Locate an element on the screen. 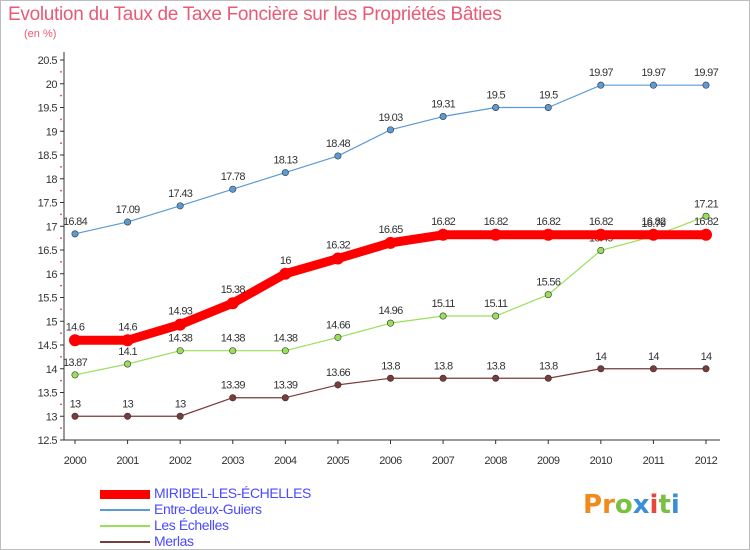 The image size is (750, 550). x-tick-label: 2001 is located at coordinates (127, 461).